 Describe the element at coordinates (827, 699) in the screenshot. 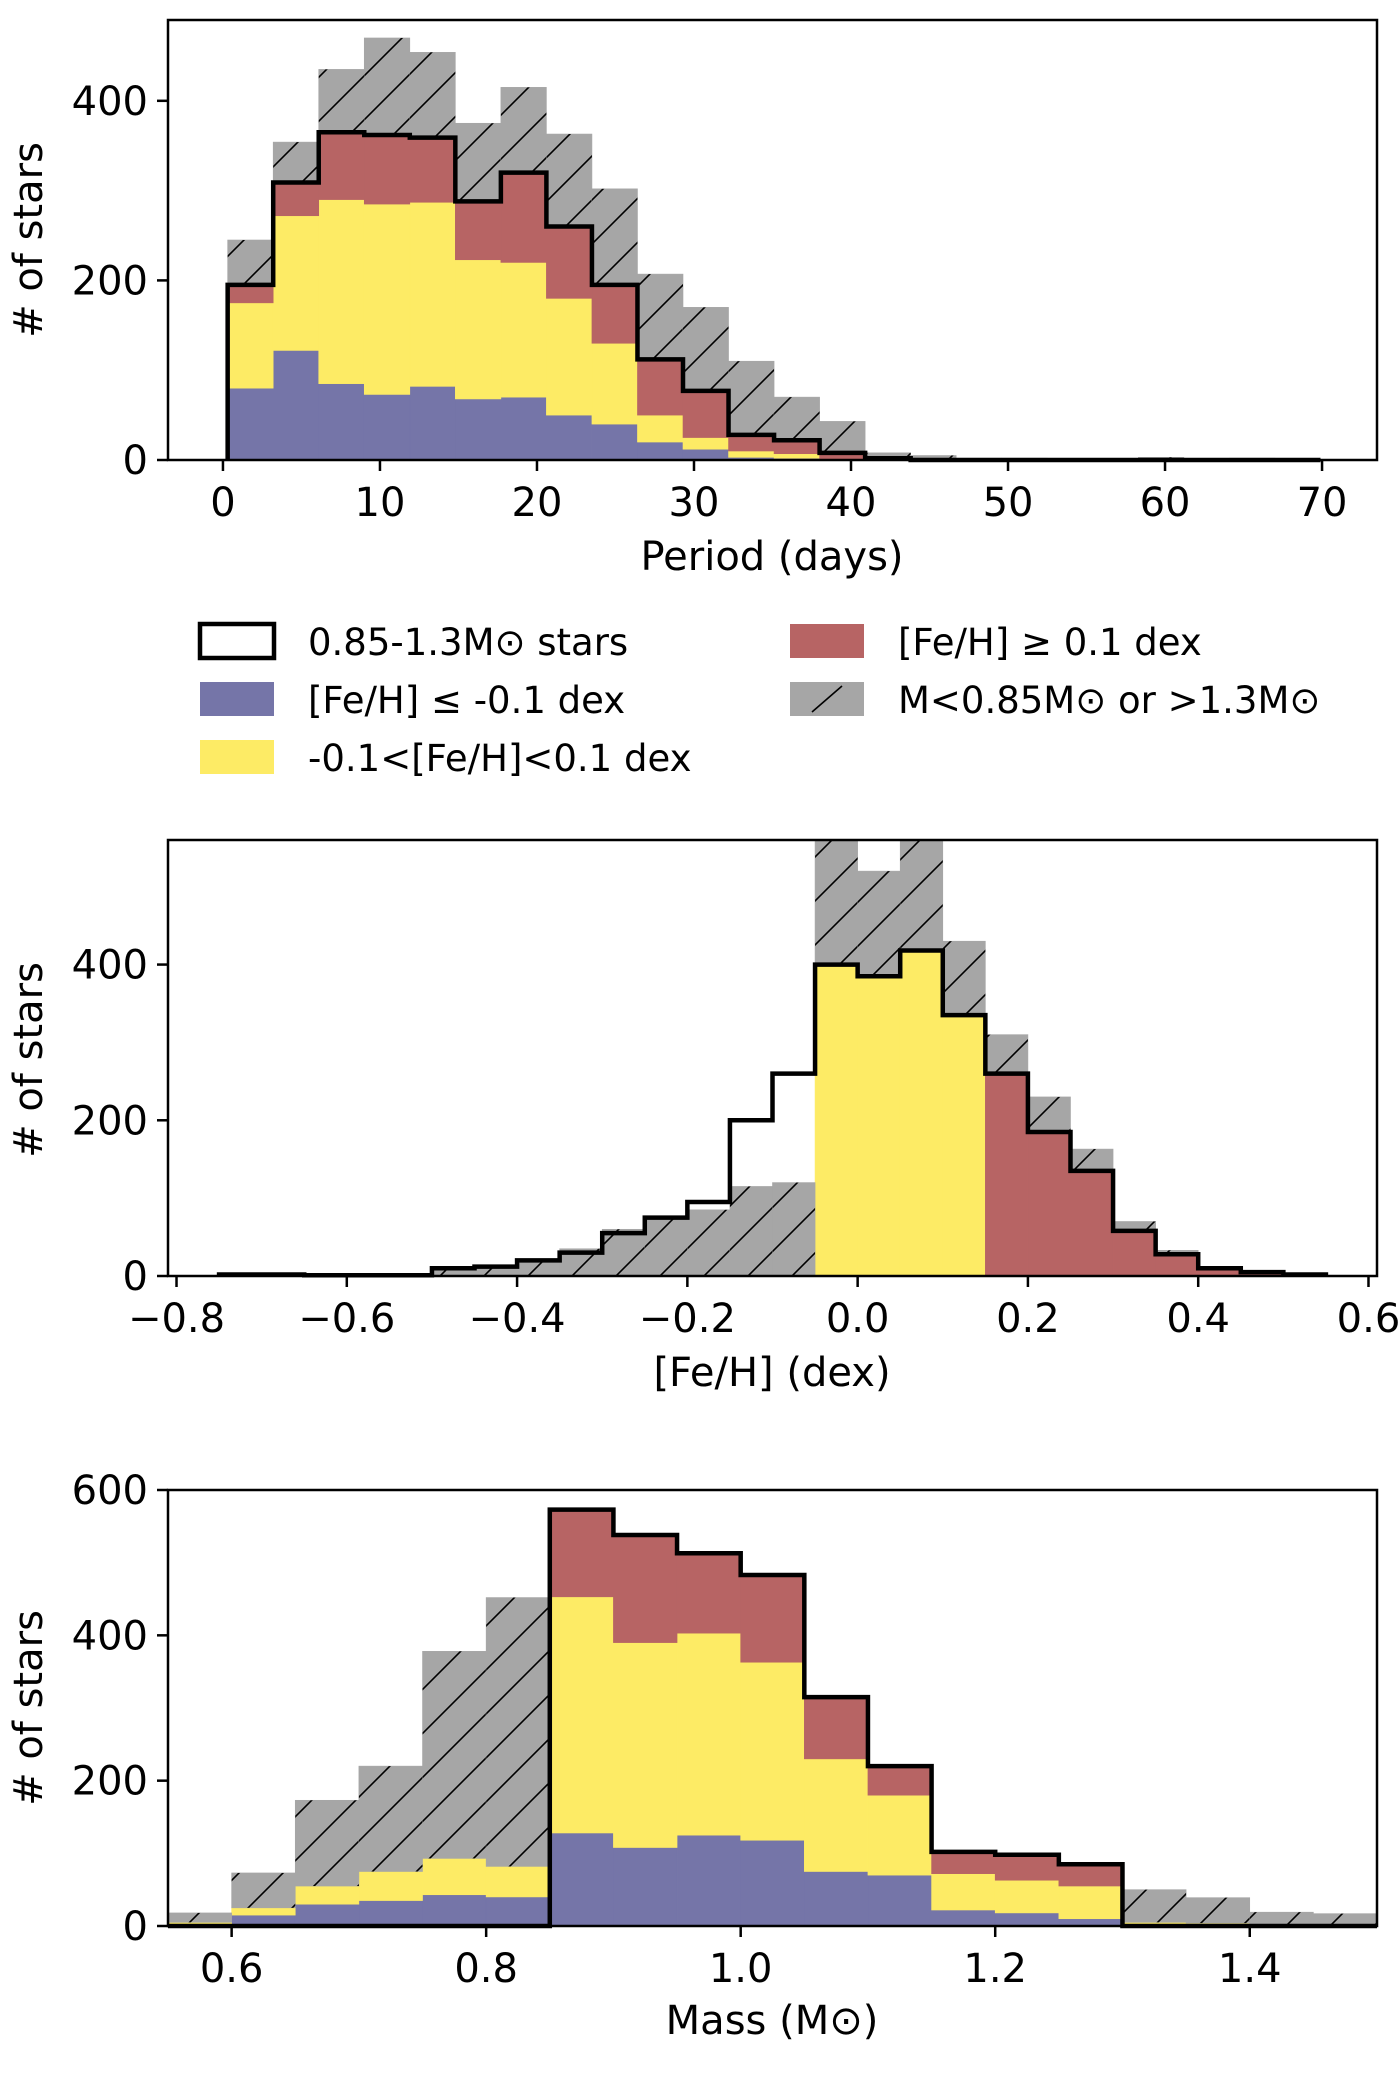

I see `legend-swatch-outside-hatch` at that location.